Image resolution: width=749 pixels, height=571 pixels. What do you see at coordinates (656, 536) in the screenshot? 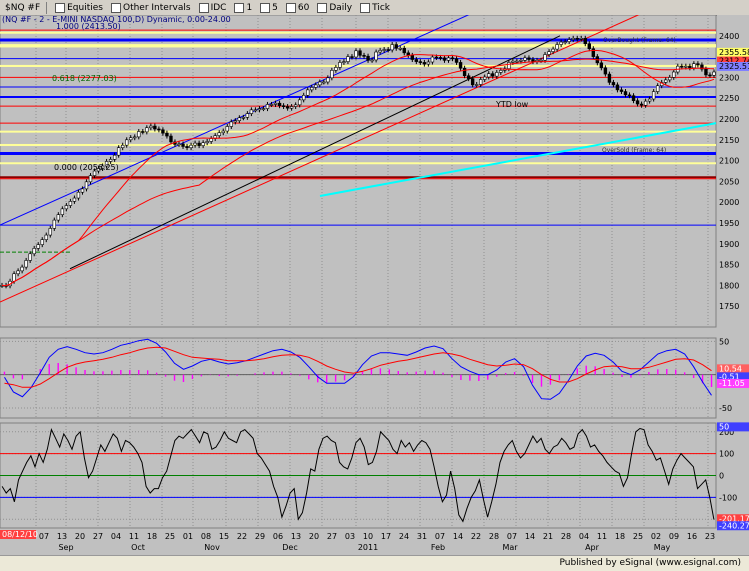
I see `date-tick-label: 02` at bounding box center [656, 536].